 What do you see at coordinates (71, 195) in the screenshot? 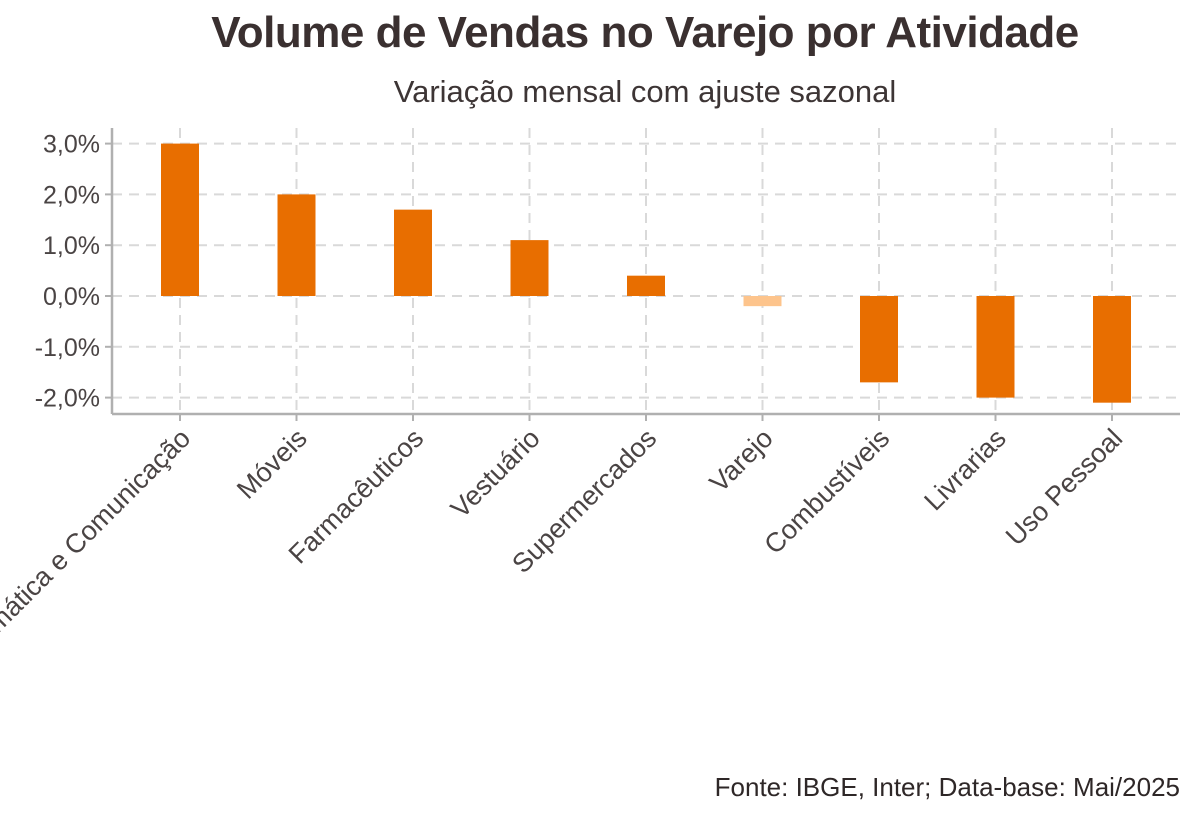
I see `y-tick-label: 2,0%` at bounding box center [71, 195].